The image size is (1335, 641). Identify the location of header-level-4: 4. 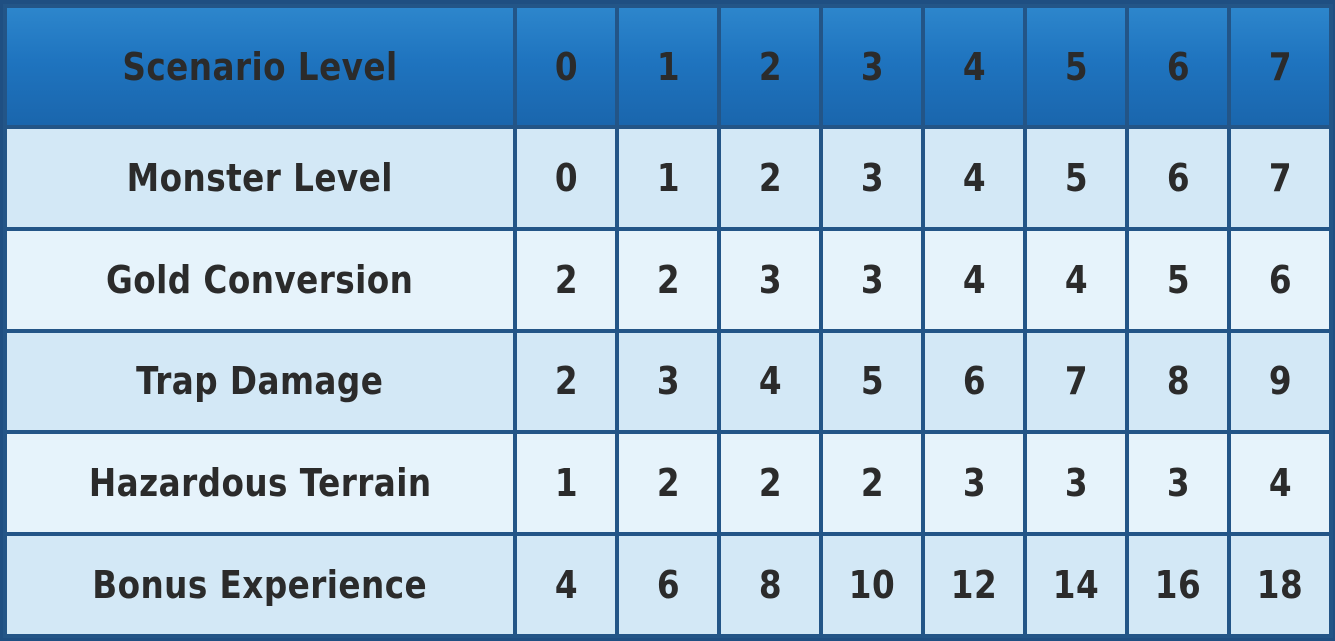
(974, 66).